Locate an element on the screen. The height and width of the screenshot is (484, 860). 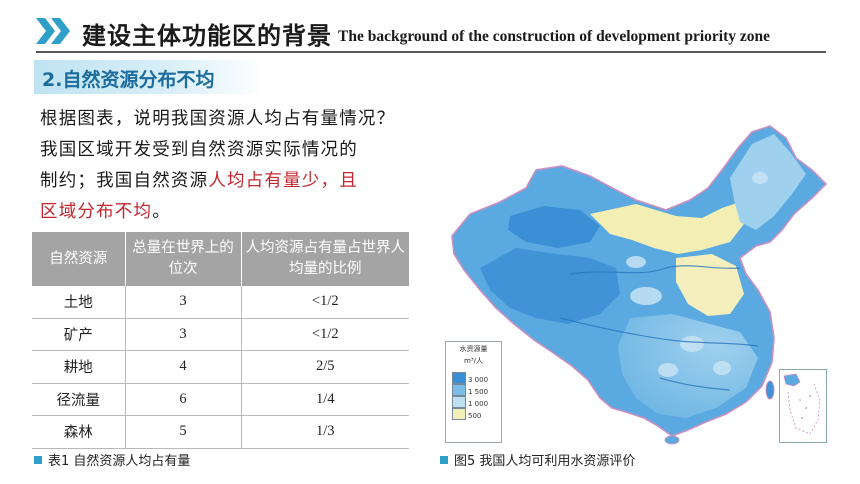
table-cell: 土地 is located at coordinates (79, 302).